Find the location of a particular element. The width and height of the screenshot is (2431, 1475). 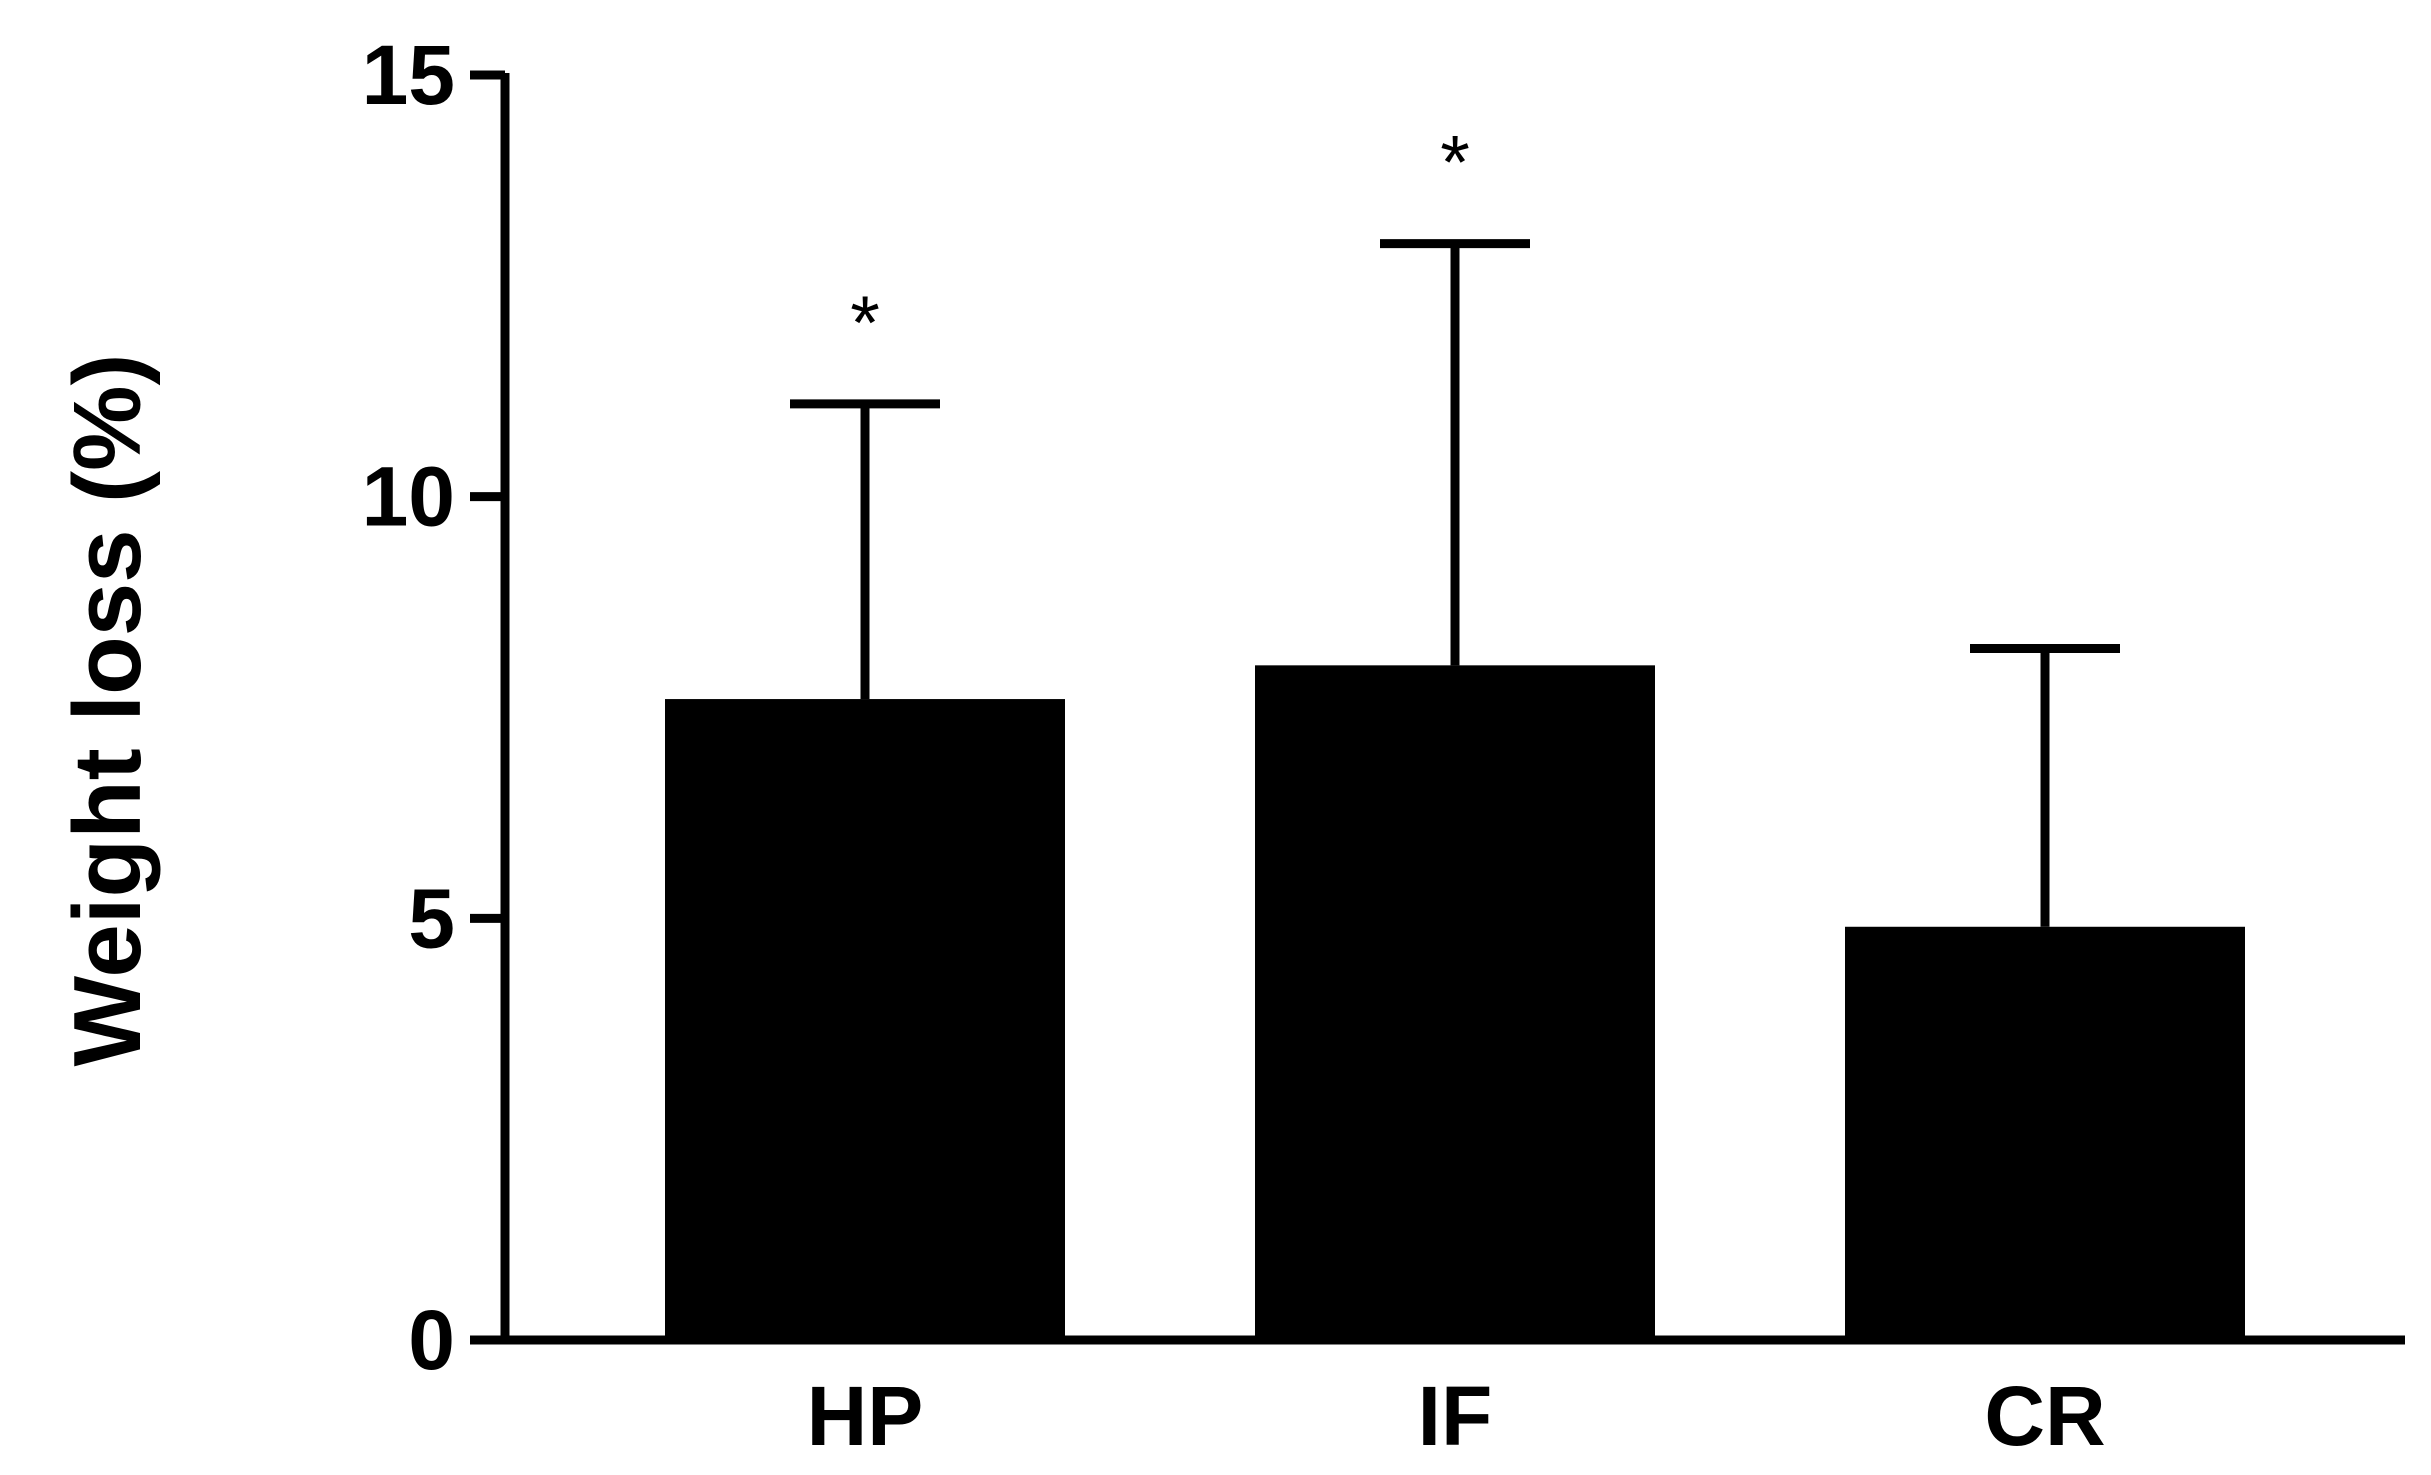

y-tick-label: 5 is located at coordinates (431, 918).